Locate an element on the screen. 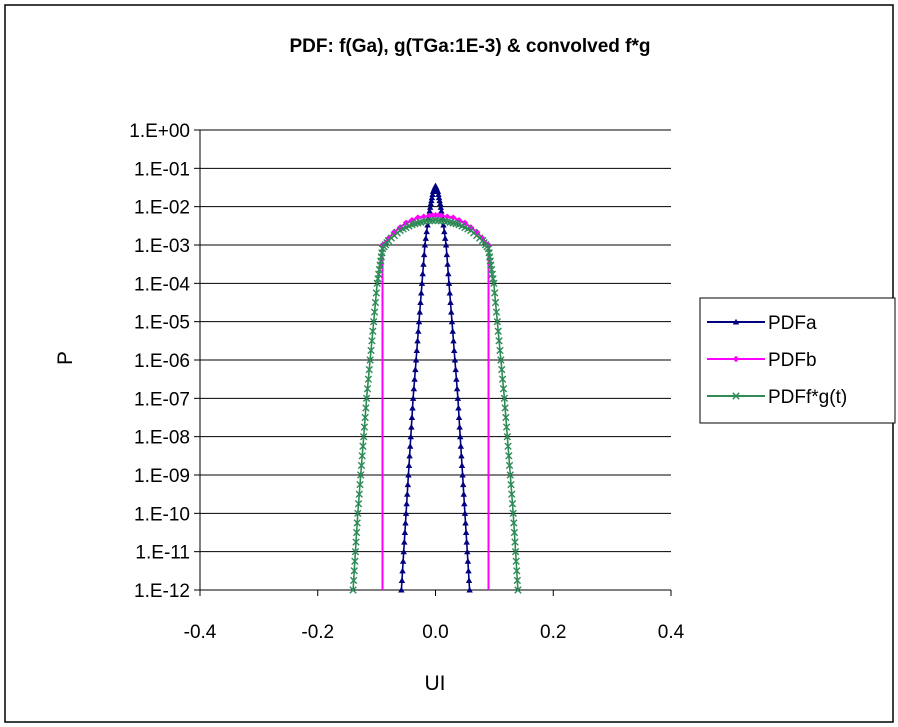  y-tick-label: 1.E-08 is located at coordinates (162, 438).